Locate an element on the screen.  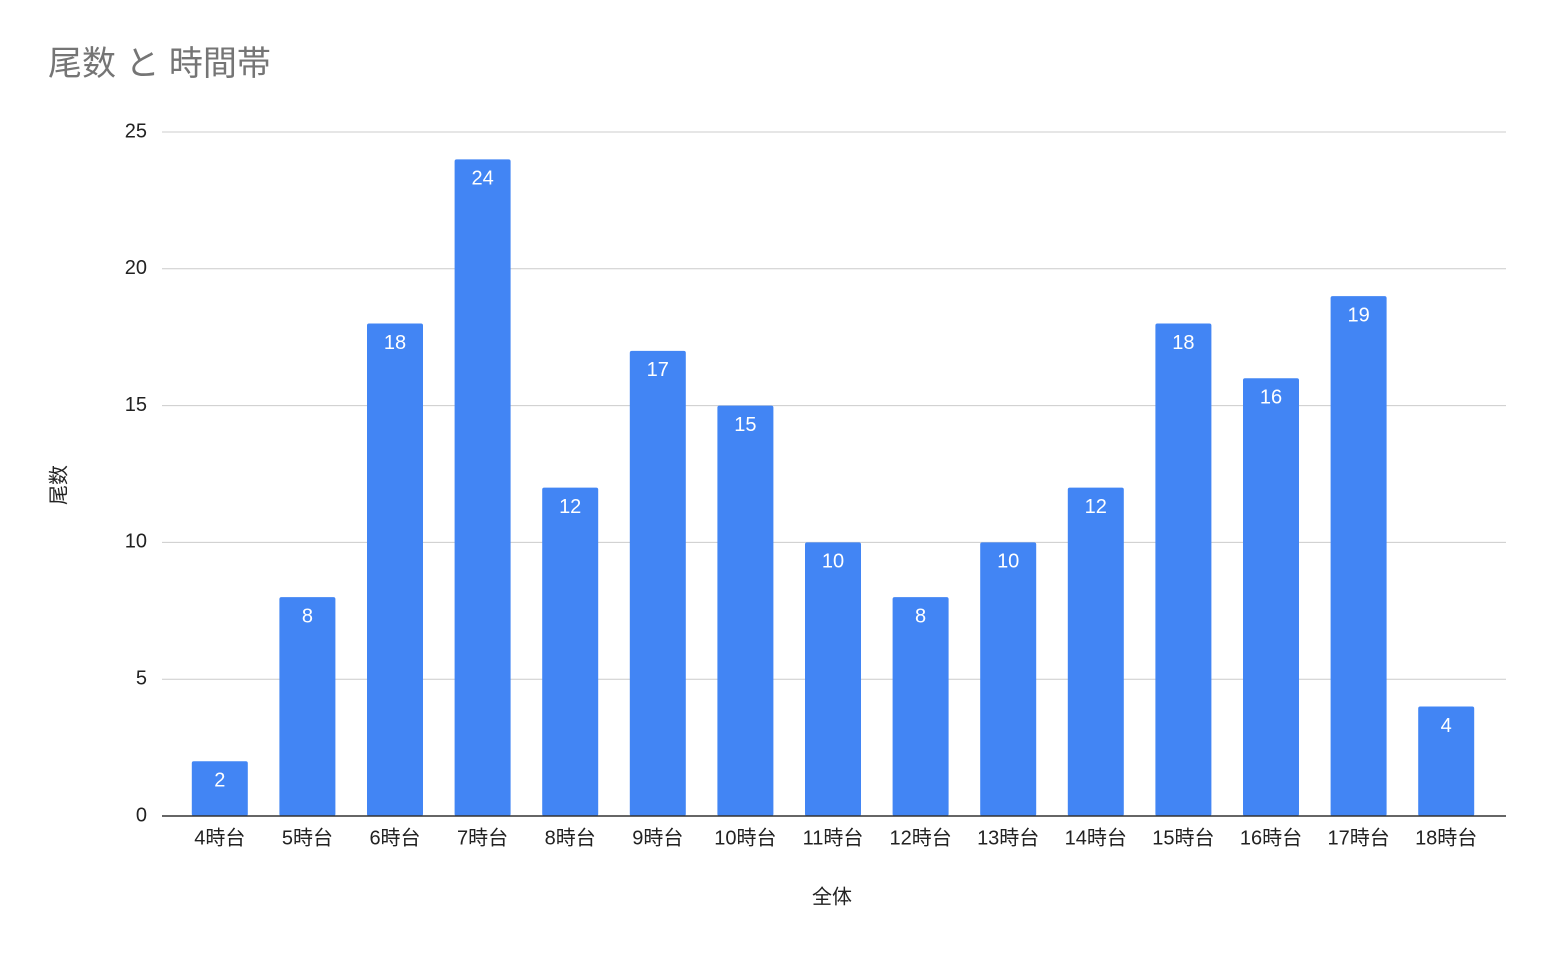
y-axis-label: 尾数 is located at coordinates (58, 485).